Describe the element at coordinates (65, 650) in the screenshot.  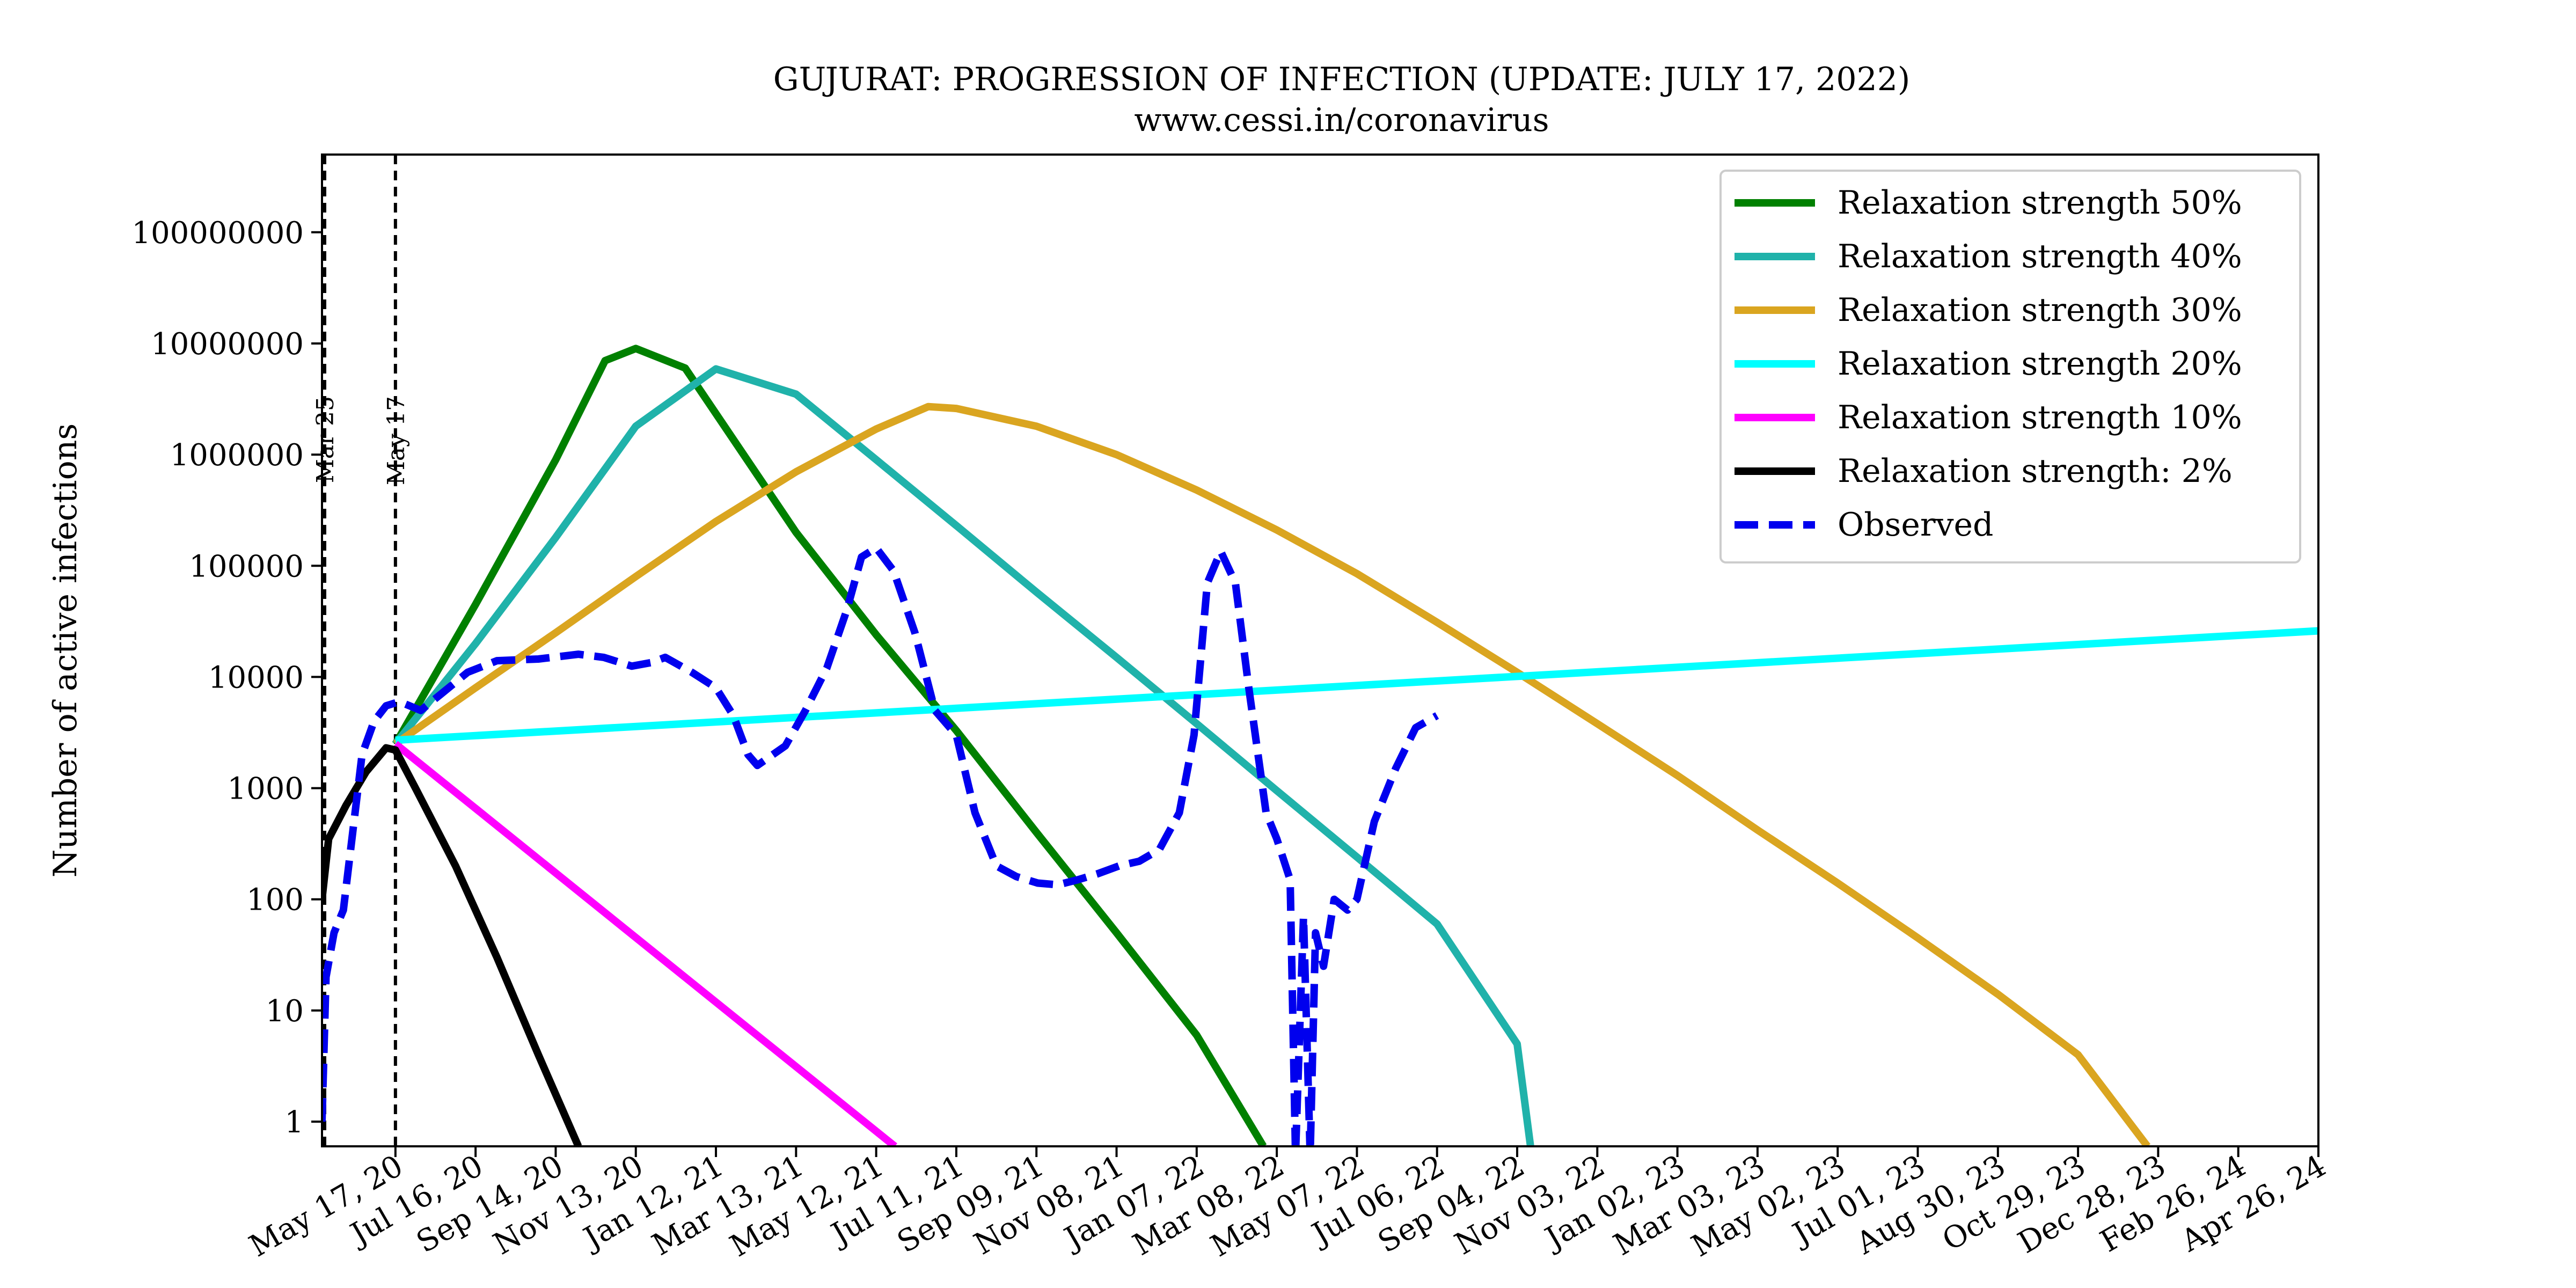
I see `y-axis-label: Number of active infections` at that location.